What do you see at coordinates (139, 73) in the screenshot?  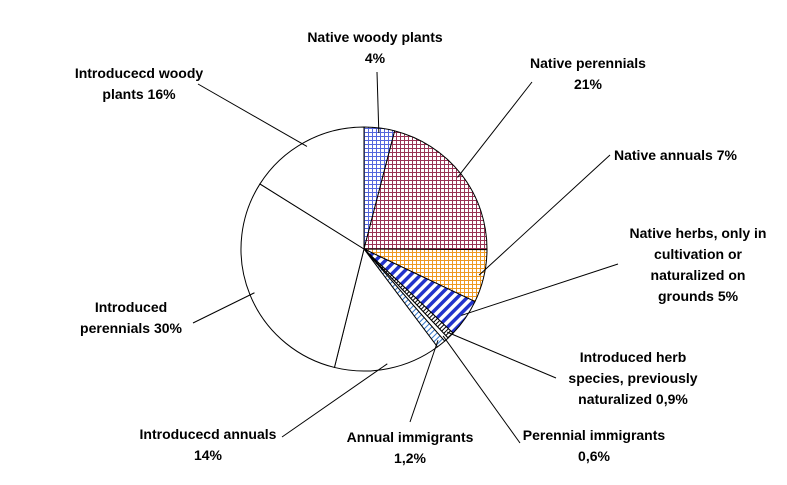 I see `slice-label-10-line-1: Introducecd woody` at bounding box center [139, 73].